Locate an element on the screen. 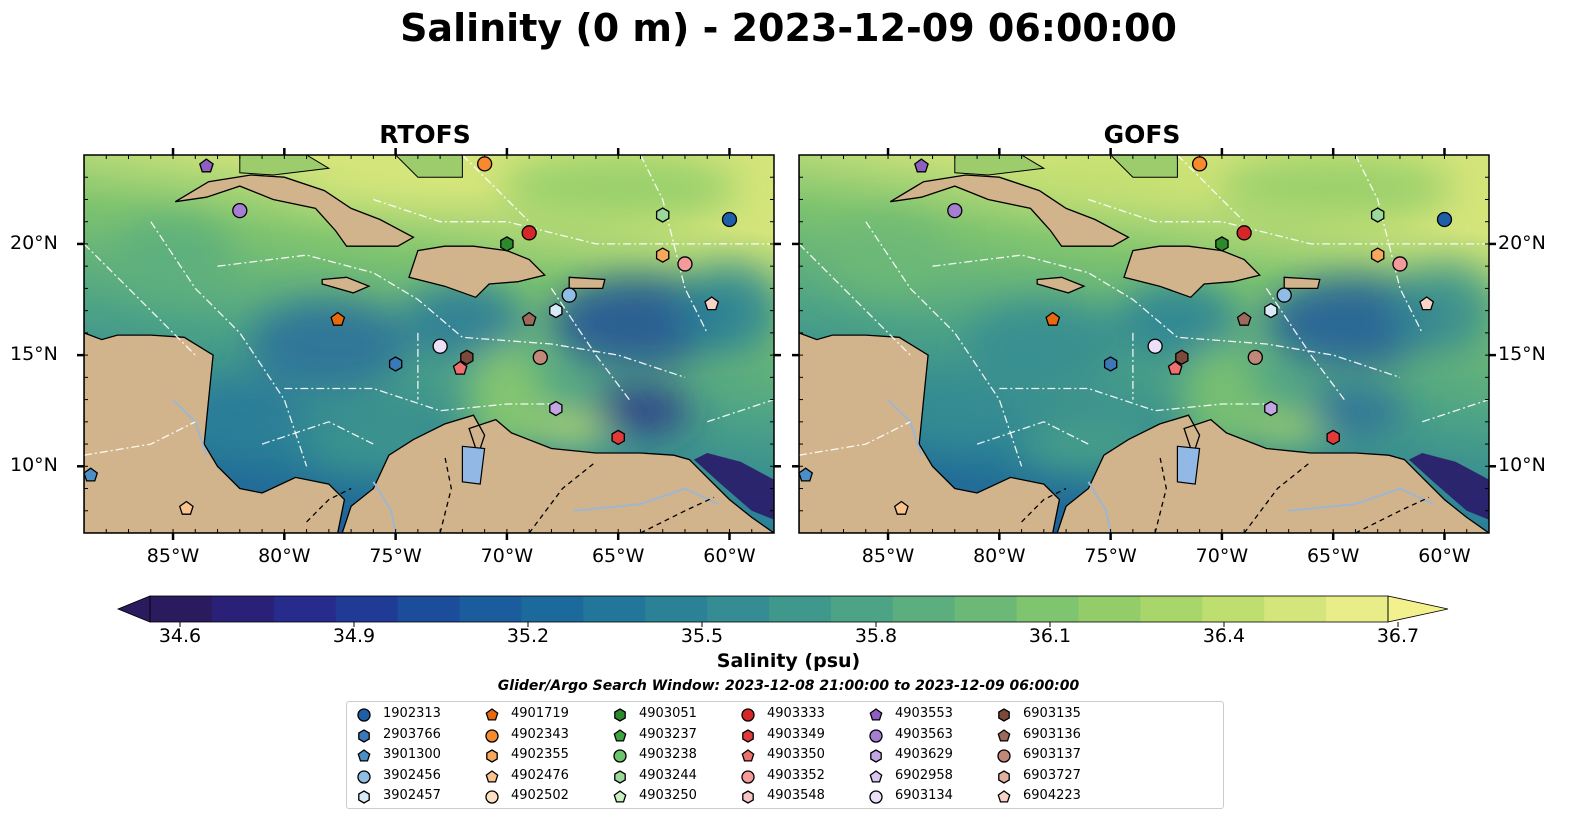 Image resolution: width=1577 pixels, height=827 pixels. legend-label: 4902343 is located at coordinates (540, 734).